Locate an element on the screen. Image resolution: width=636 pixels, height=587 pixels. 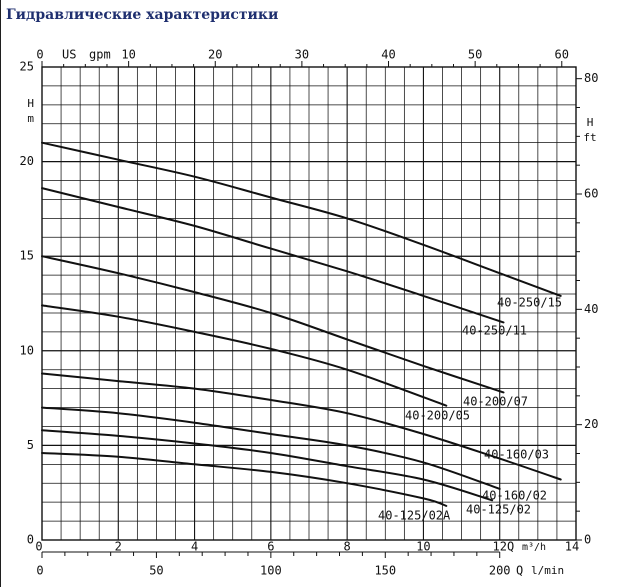
y-tick-label-ft: 60 is located at coordinates (591, 194).